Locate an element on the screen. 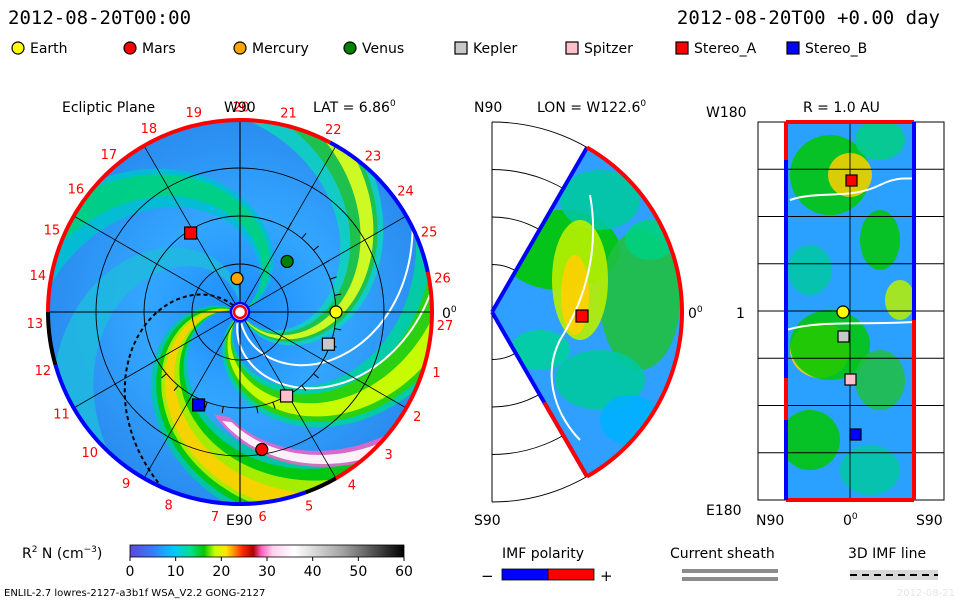 The height and width of the screenshot is (600, 960). rotation-label: 21 is located at coordinates (288, 113).